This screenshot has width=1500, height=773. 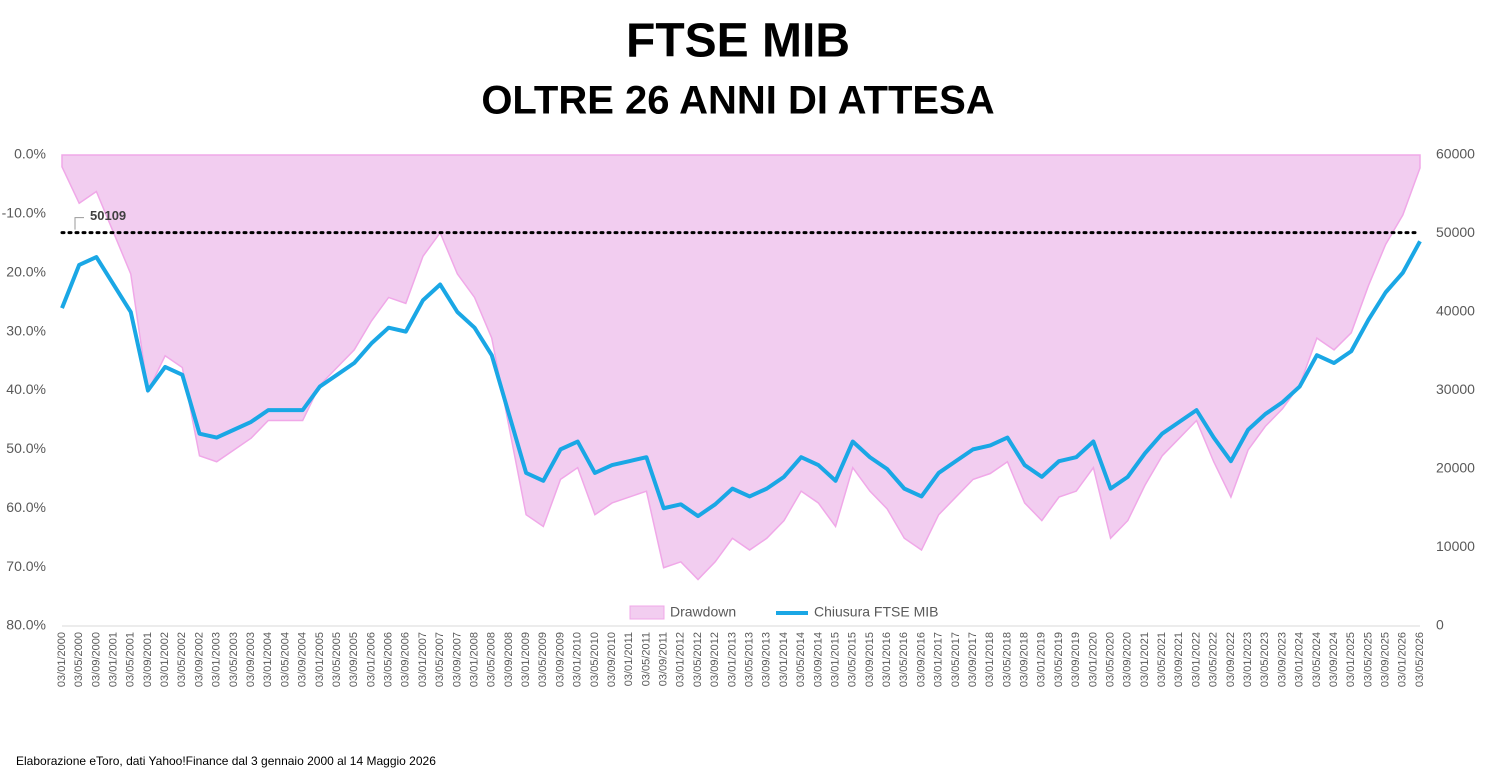 I want to click on x-tick-label: 03/05/2020, so click(x=1110, y=659).